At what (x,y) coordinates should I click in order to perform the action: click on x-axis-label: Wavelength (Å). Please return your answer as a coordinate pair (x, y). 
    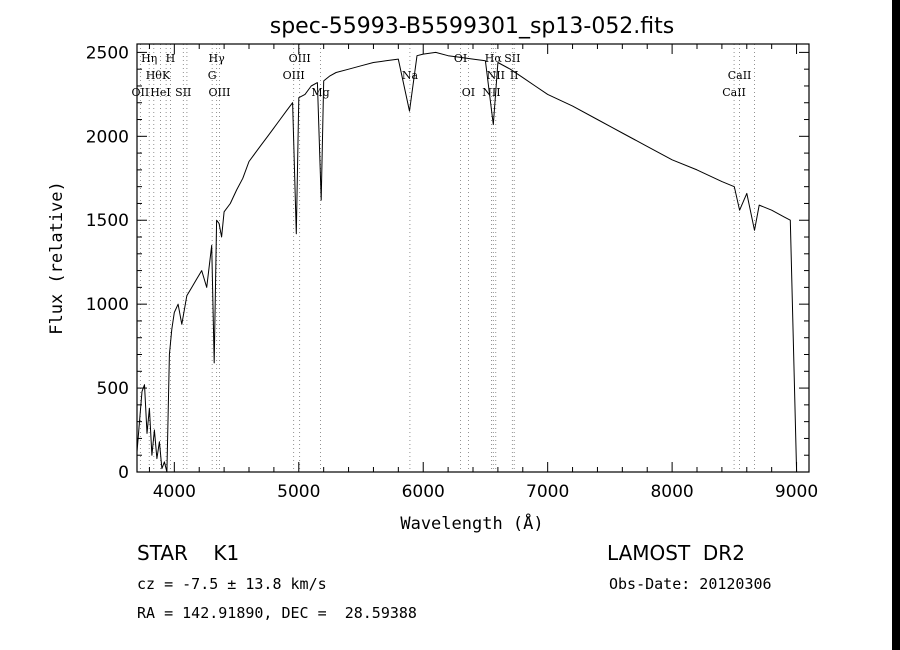
    Looking at the image, I should click on (471, 523).